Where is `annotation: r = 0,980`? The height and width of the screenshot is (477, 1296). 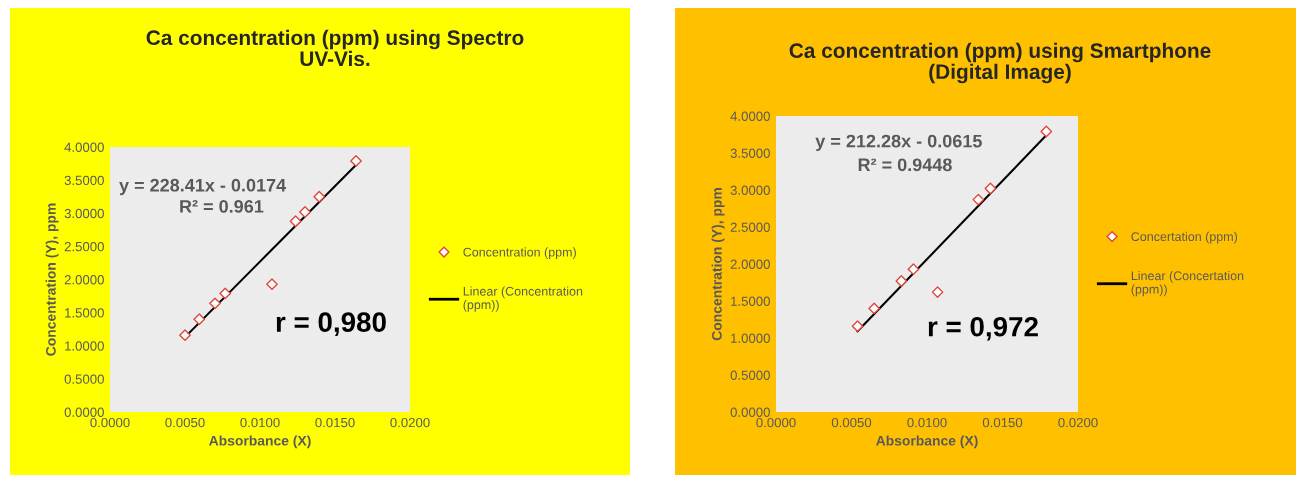
annotation: r = 0,980 is located at coordinates (331, 324).